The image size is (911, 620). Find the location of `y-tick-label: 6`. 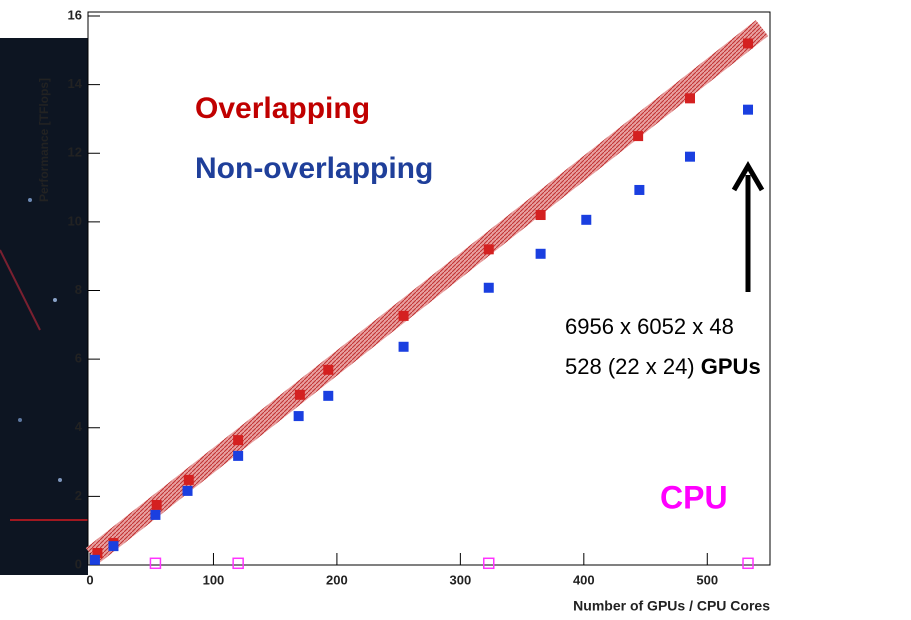

y-tick-label: 6 is located at coordinates (78, 358).